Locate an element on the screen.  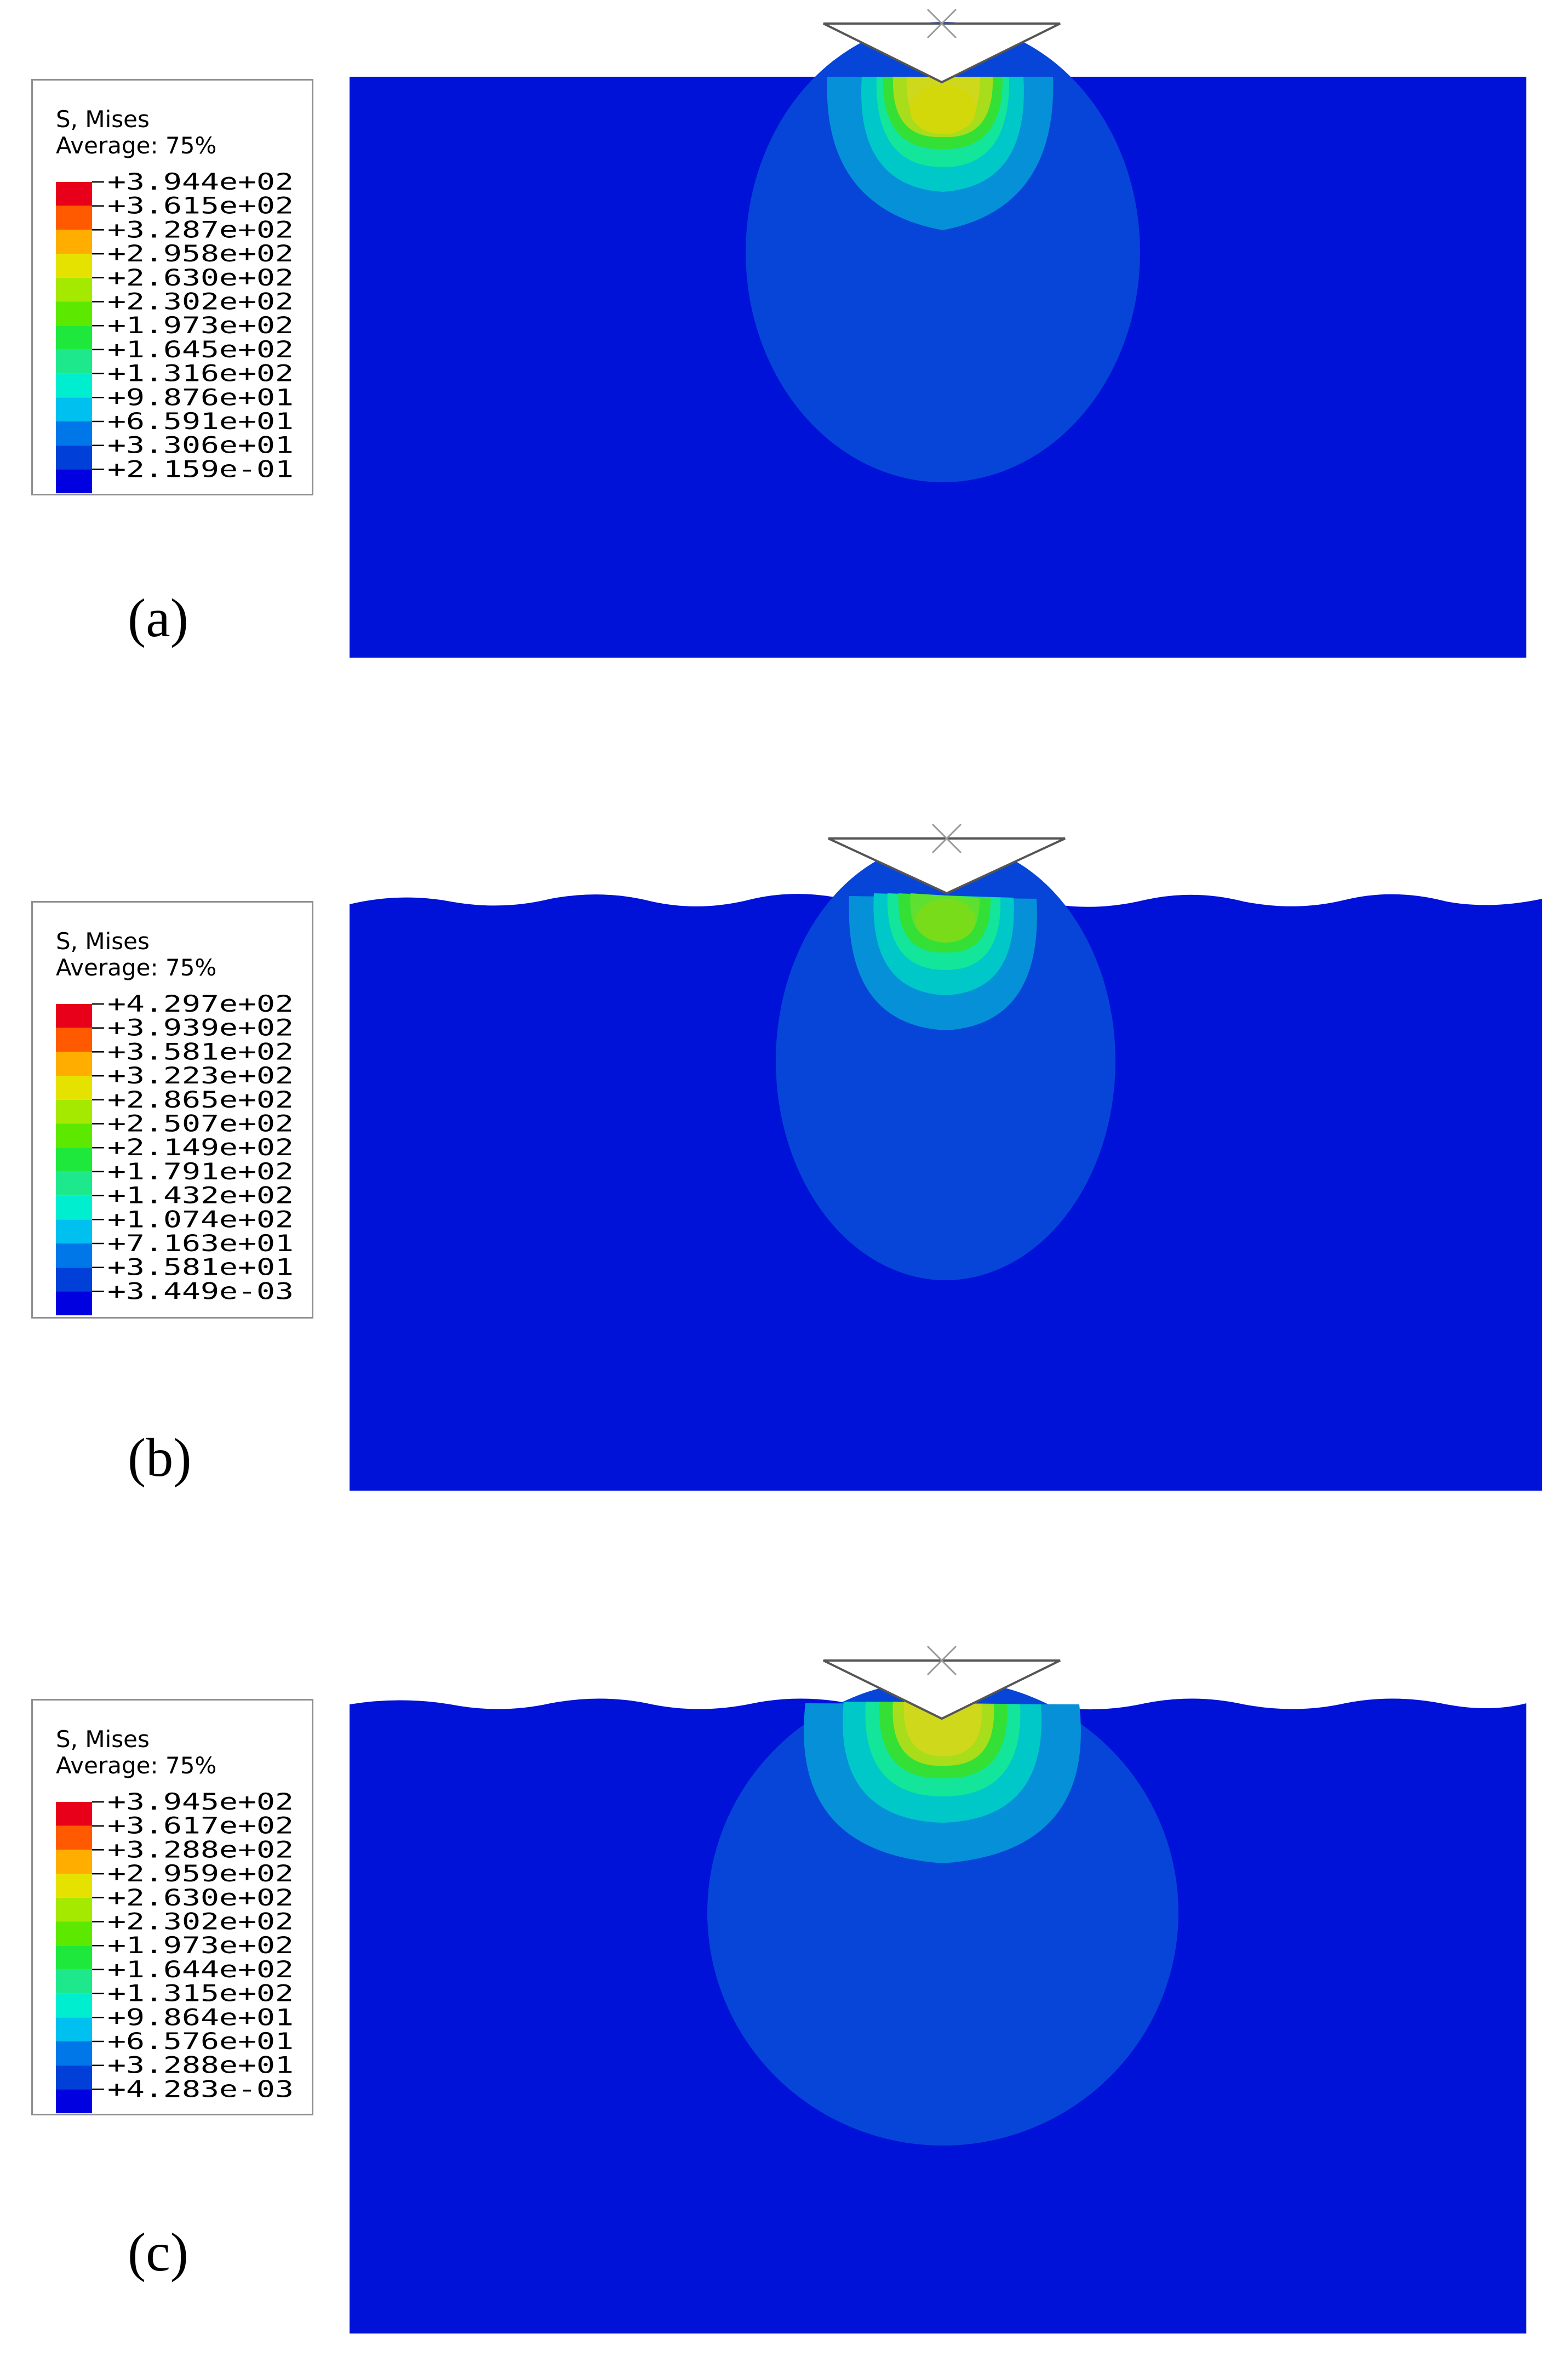
colorbar-tick-label: +9.864e+01 is located at coordinates (201, 2017).